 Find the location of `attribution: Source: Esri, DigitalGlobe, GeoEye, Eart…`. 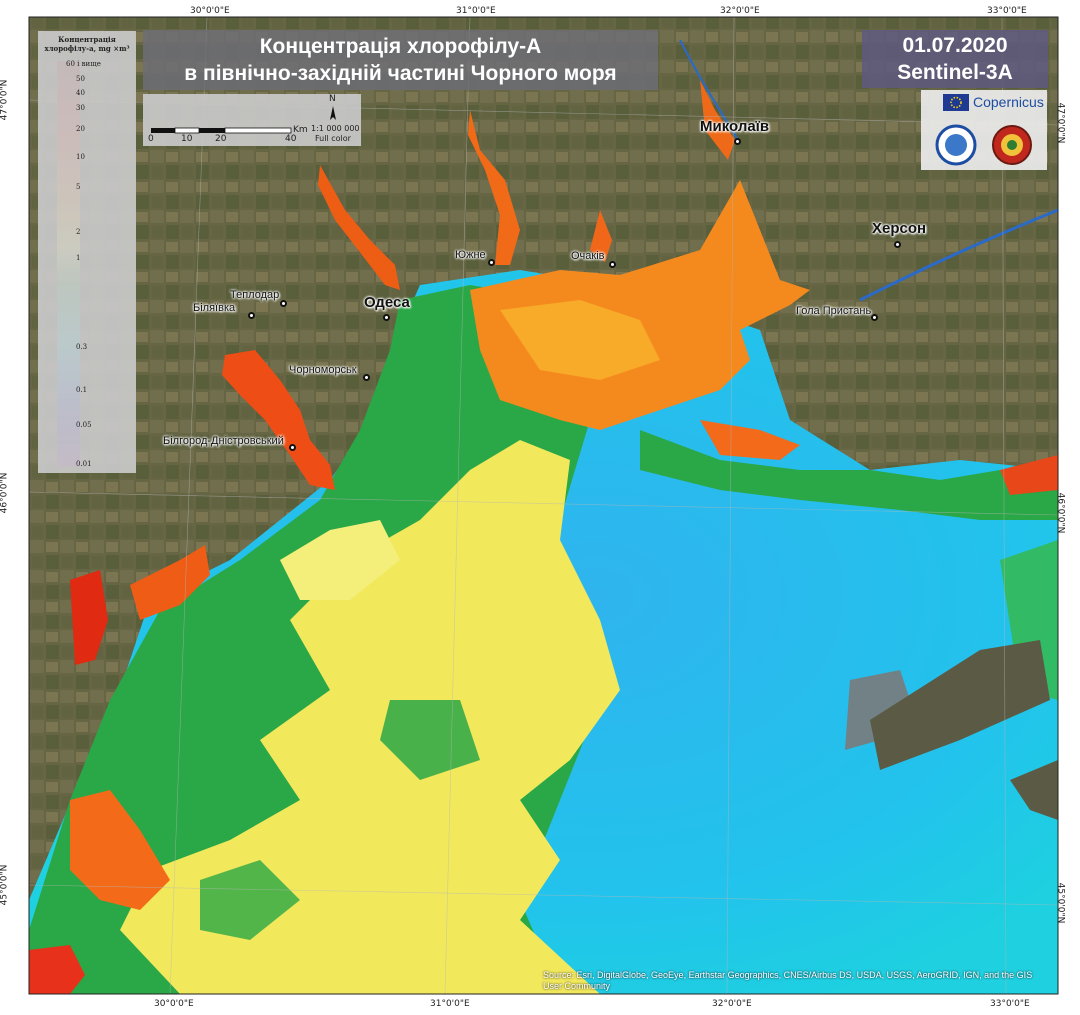

attribution: Source: Esri, DigitalGlobe, GeoEye, Eart… is located at coordinates (788, 980).